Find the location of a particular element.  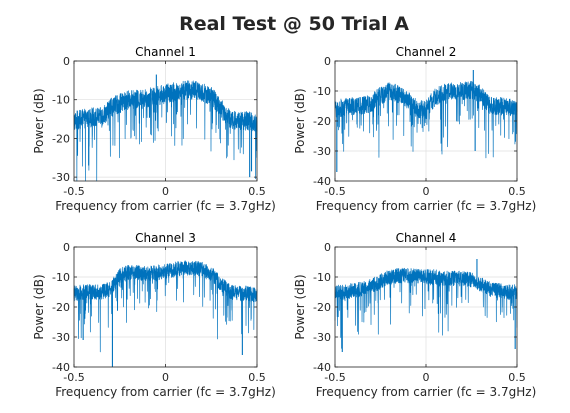

subplot-title: Channel 3 is located at coordinates (165, 238).